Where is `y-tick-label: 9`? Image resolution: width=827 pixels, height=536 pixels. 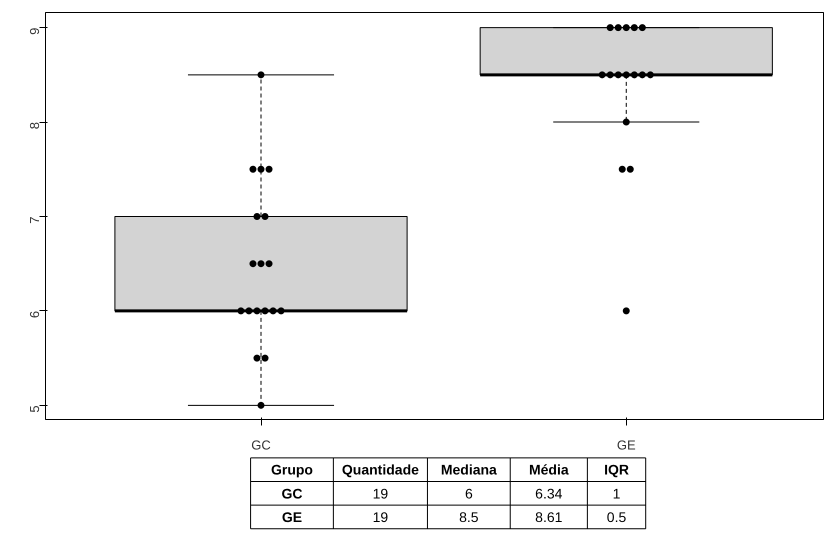 y-tick-label: 9 is located at coordinates (34, 31).